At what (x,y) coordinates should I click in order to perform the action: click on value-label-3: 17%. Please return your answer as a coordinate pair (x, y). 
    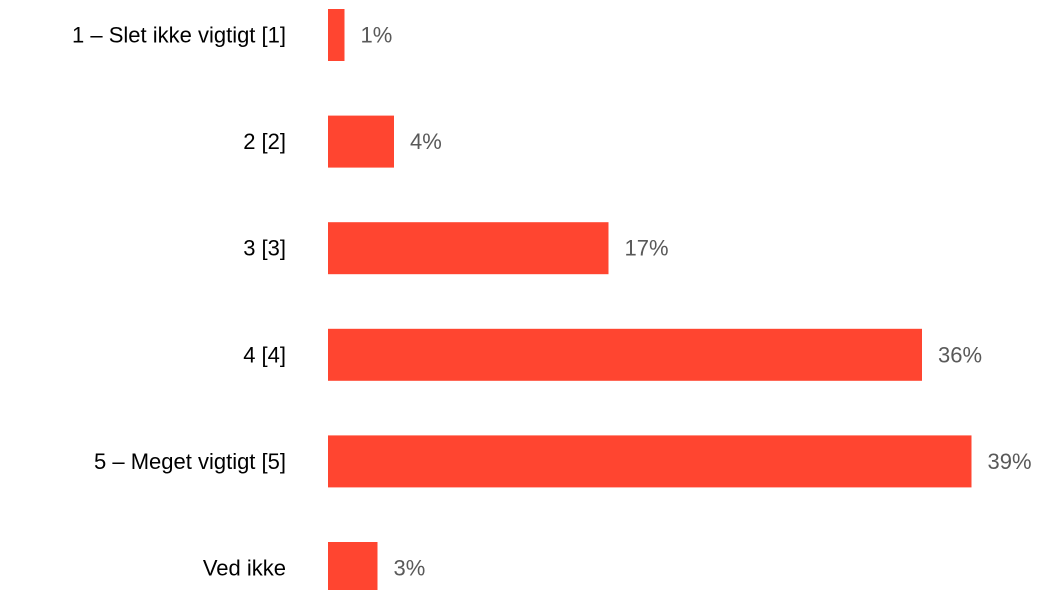
    Looking at the image, I should click on (647, 248).